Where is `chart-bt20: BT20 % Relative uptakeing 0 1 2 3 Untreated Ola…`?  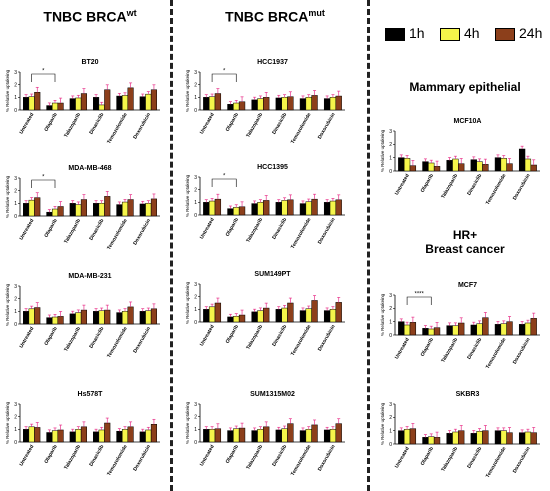
chart-bt20: BT20 % Relative uptakeing 0 1 2 3 Untreated Ola… is located at coordinates (82, 102).